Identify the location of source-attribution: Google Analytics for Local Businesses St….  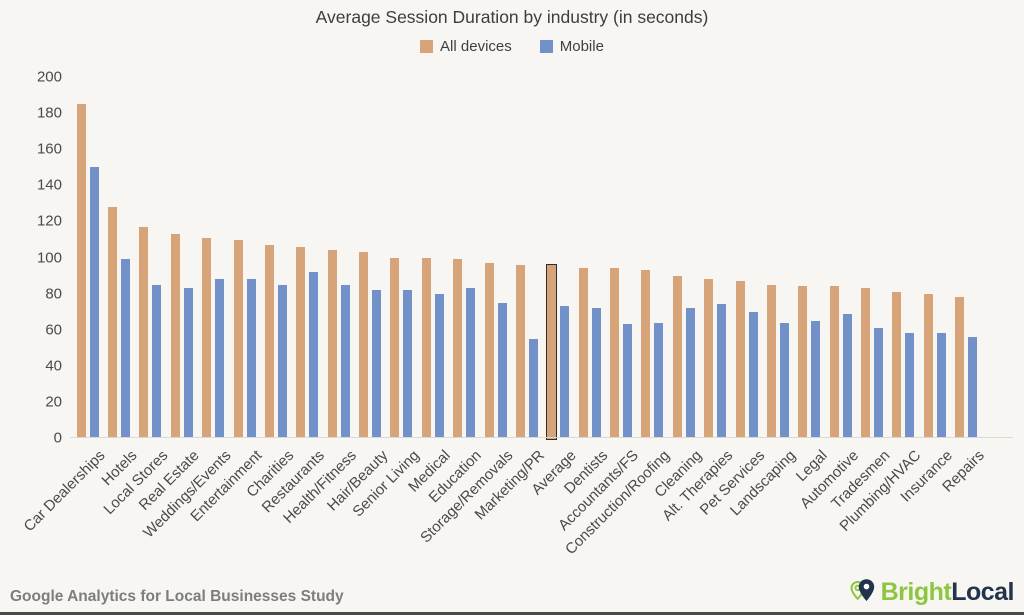
(177, 596).